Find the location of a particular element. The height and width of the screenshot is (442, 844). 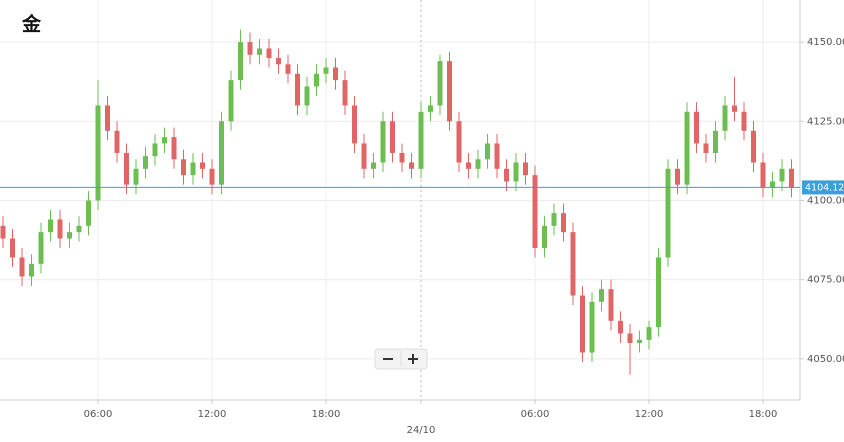

zoom-in-button is located at coordinates (413, 359).